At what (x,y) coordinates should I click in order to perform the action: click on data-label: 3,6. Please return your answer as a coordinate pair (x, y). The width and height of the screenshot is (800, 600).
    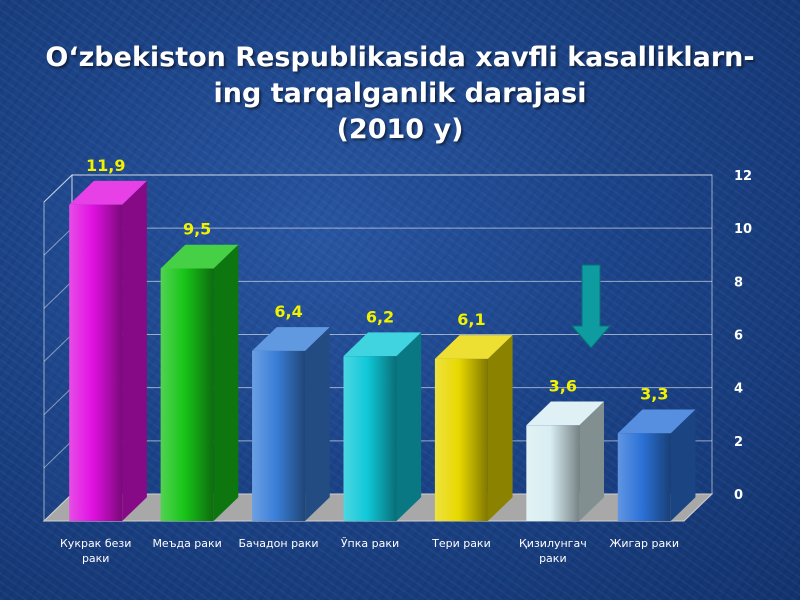
    Looking at the image, I should click on (563, 386).